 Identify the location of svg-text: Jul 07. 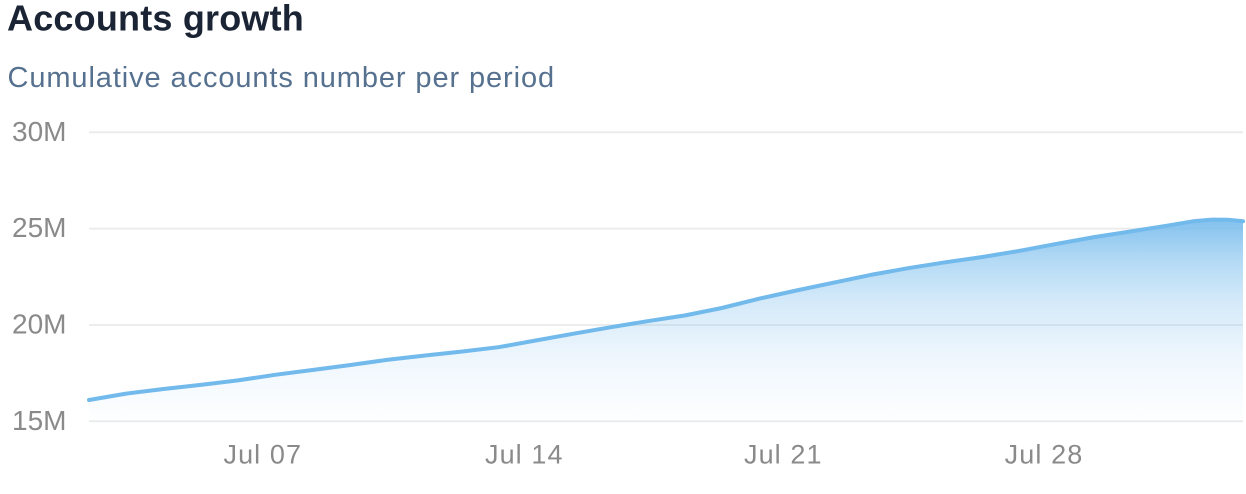
(262, 454).